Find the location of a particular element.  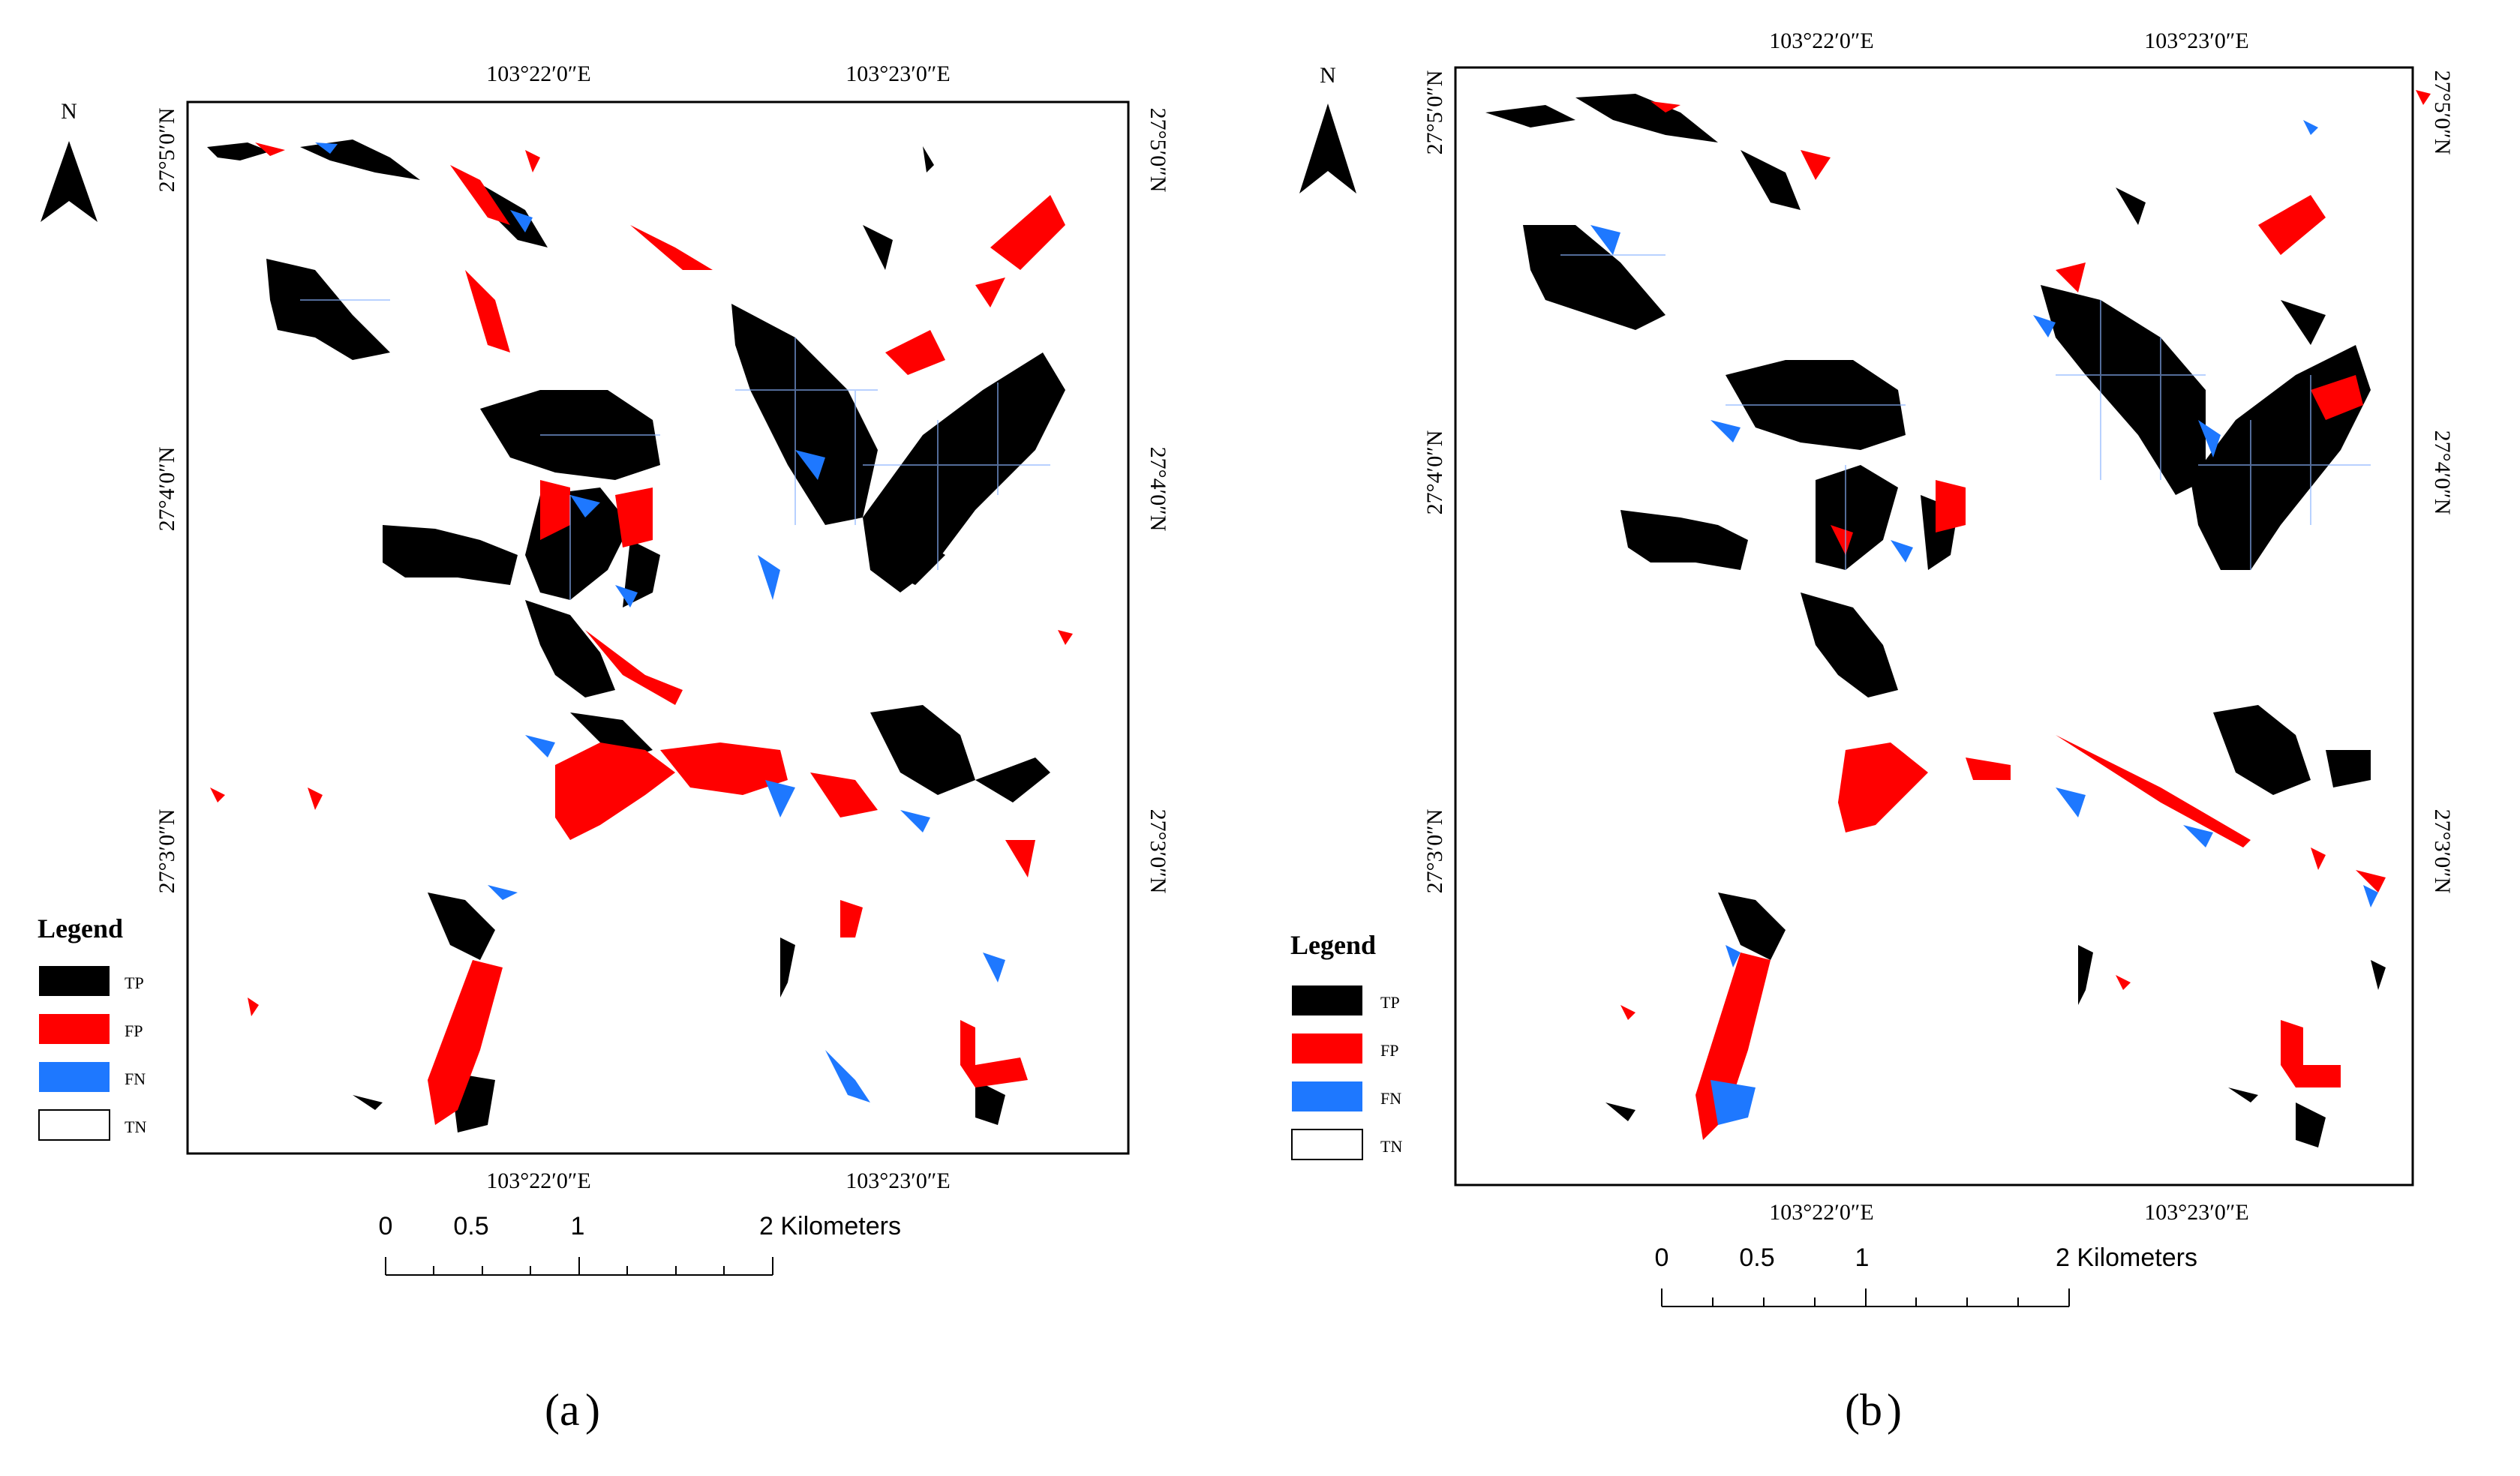

panel-caption: ( a ) is located at coordinates (572, 1410).